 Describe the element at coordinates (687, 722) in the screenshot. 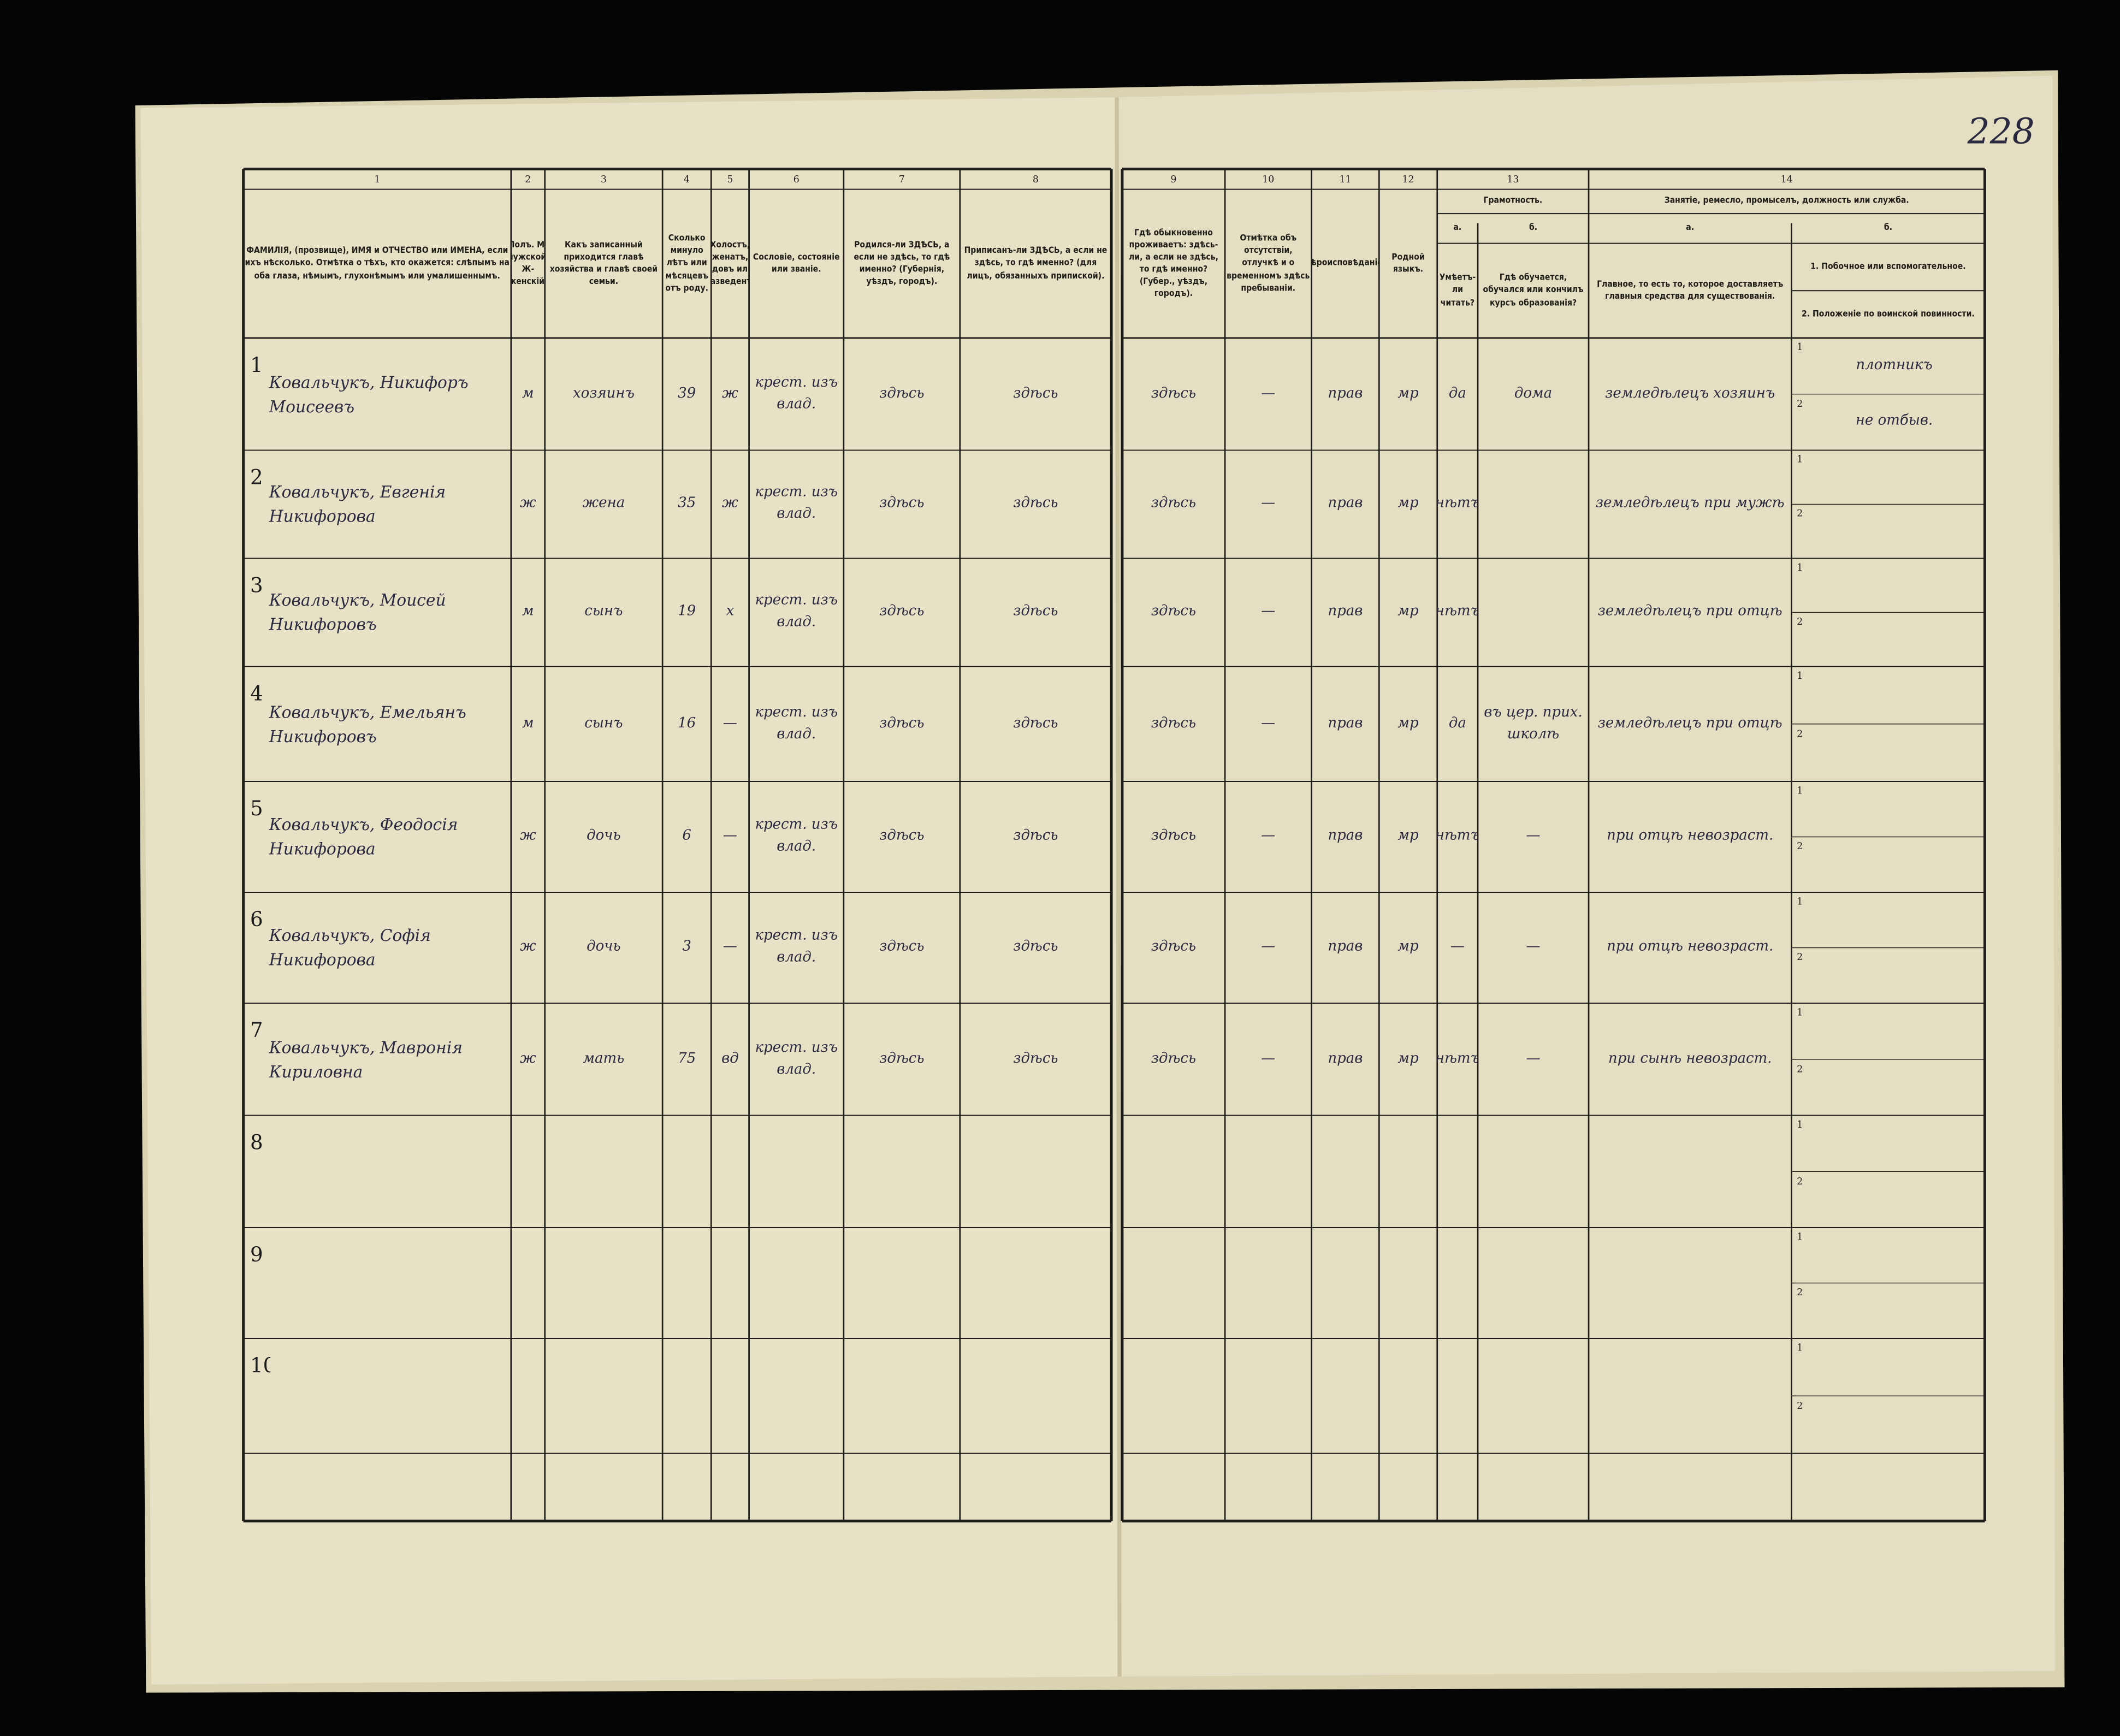

I see `age: 16` at that location.